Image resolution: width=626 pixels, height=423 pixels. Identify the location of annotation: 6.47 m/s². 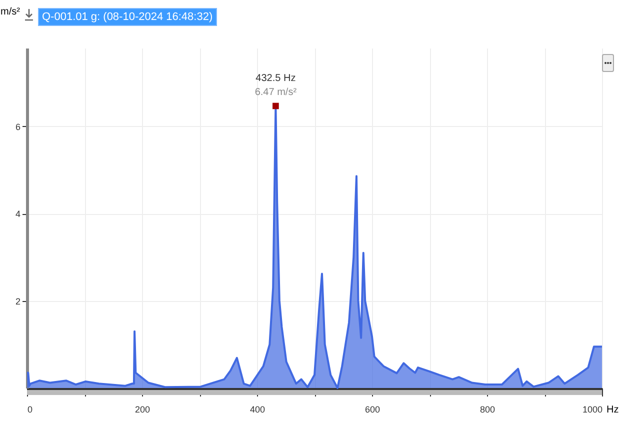
(276, 92).